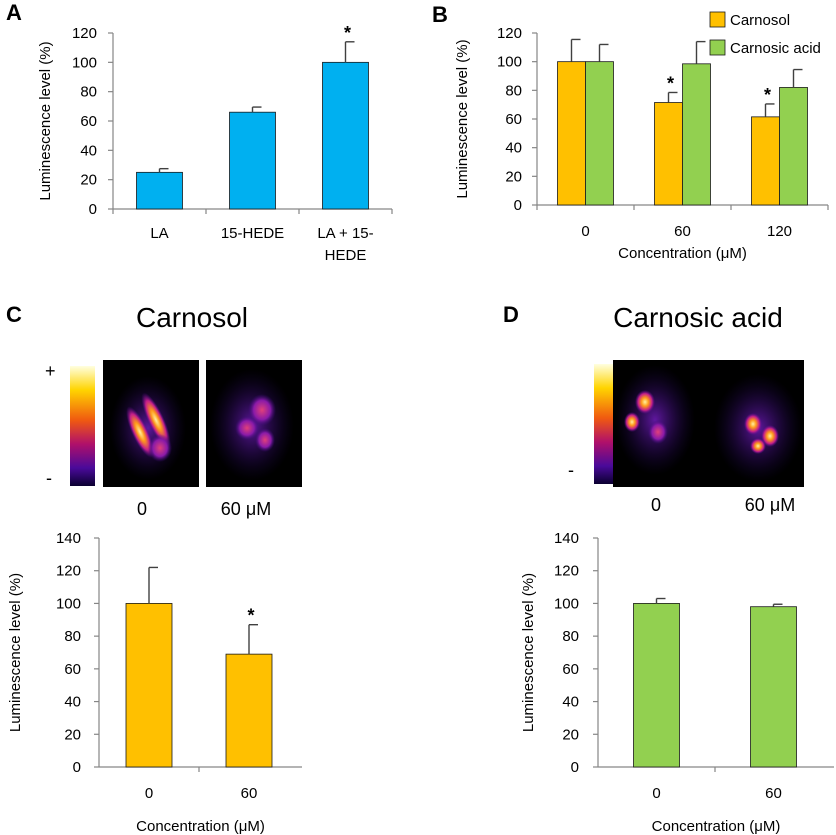 The height and width of the screenshot is (835, 836). I want to click on chart-d-y-tick-label: 60, so click(570, 669).